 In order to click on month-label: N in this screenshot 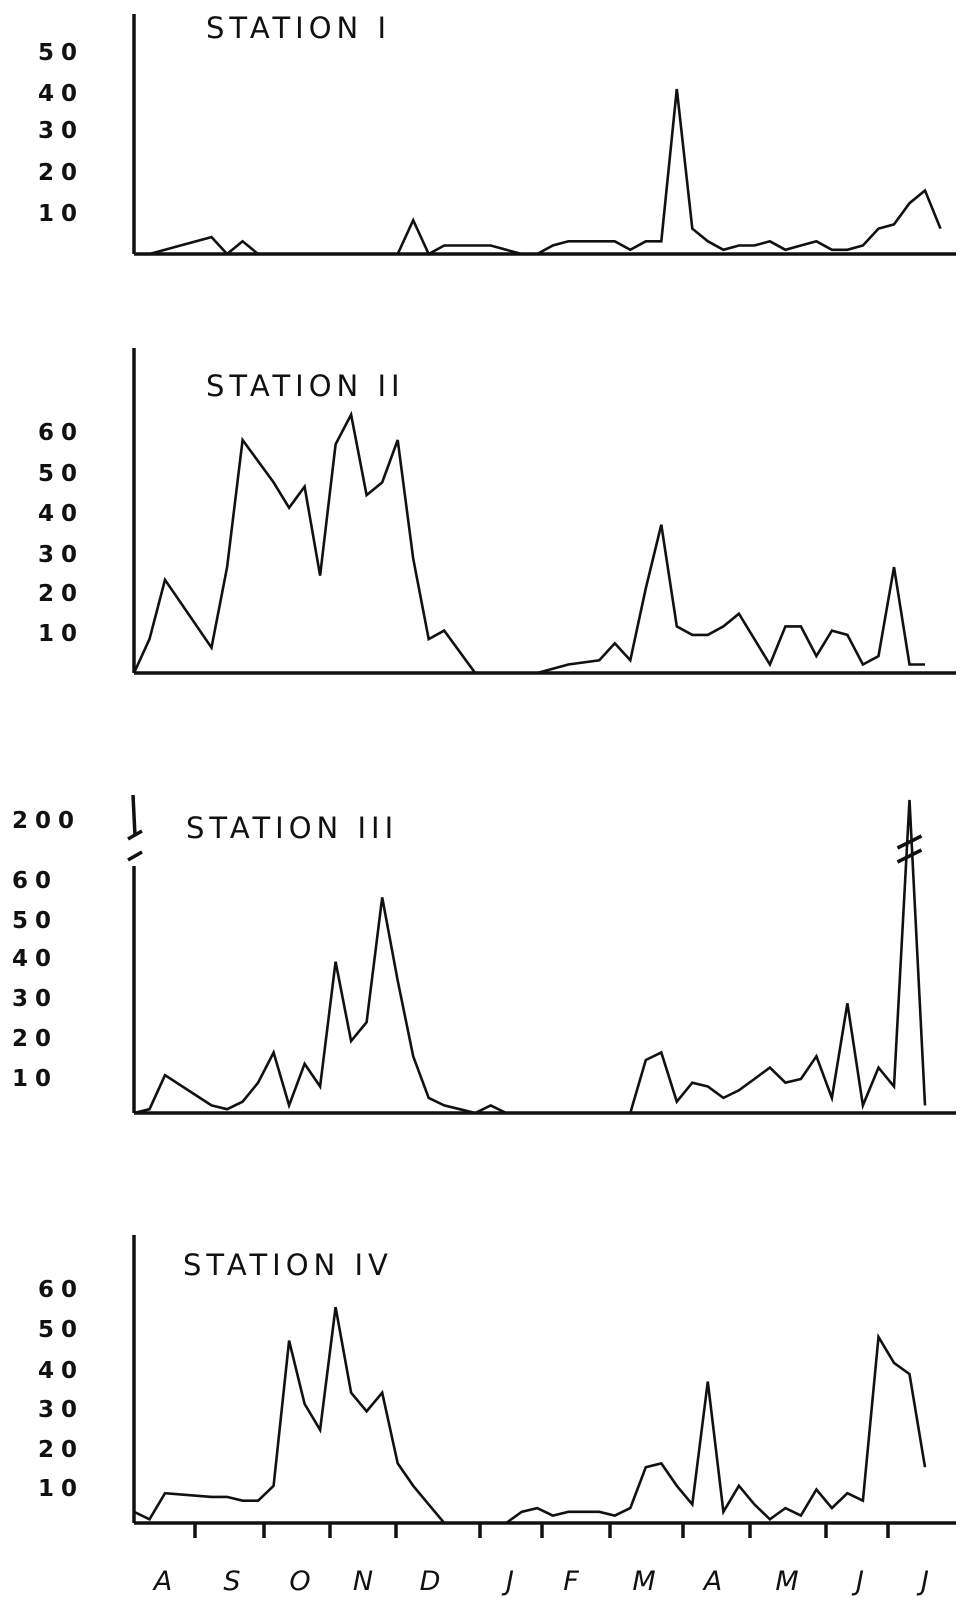, I will do `click(363, 1581)`.